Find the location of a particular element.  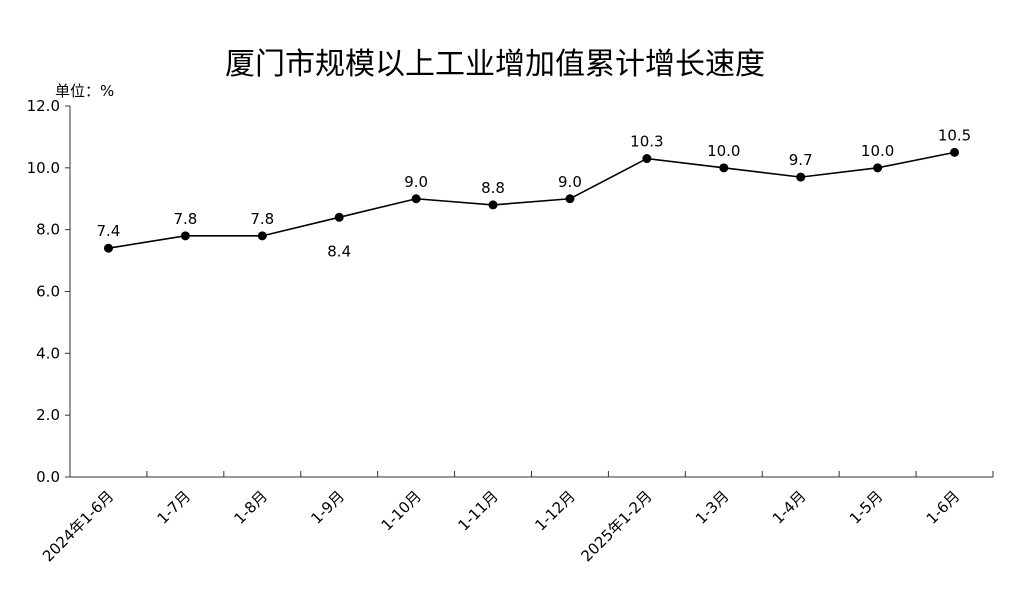

y-tick-label: 6.0 is located at coordinates (48, 292).